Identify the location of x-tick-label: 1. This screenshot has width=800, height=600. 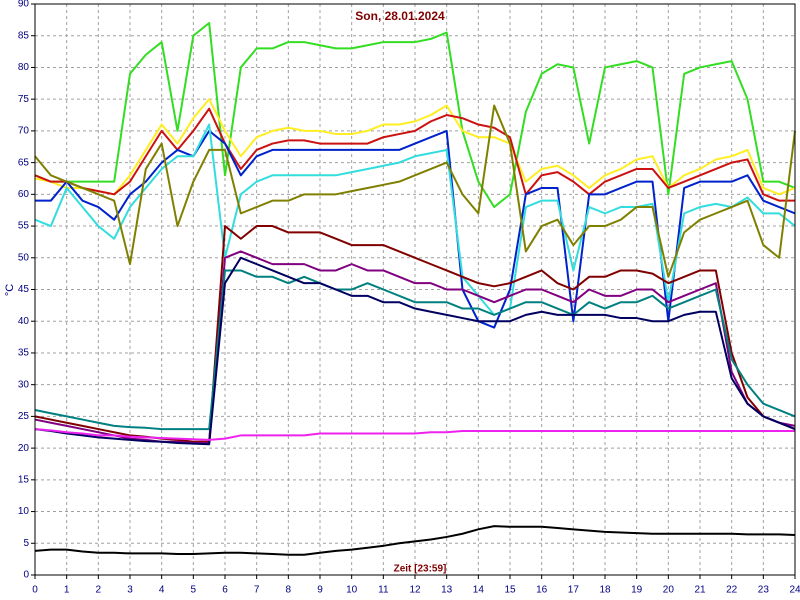
(67, 590).